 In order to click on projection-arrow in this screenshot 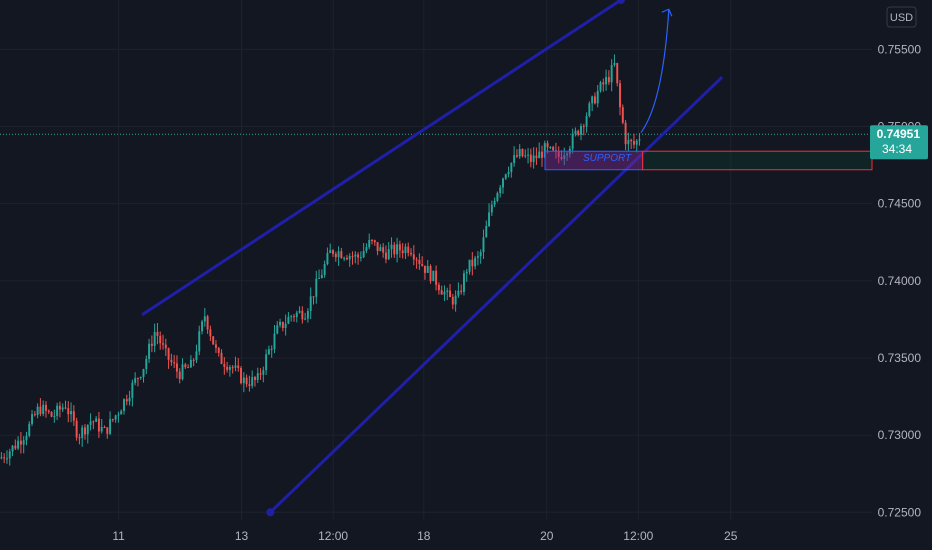, I will do `click(655, 71)`.